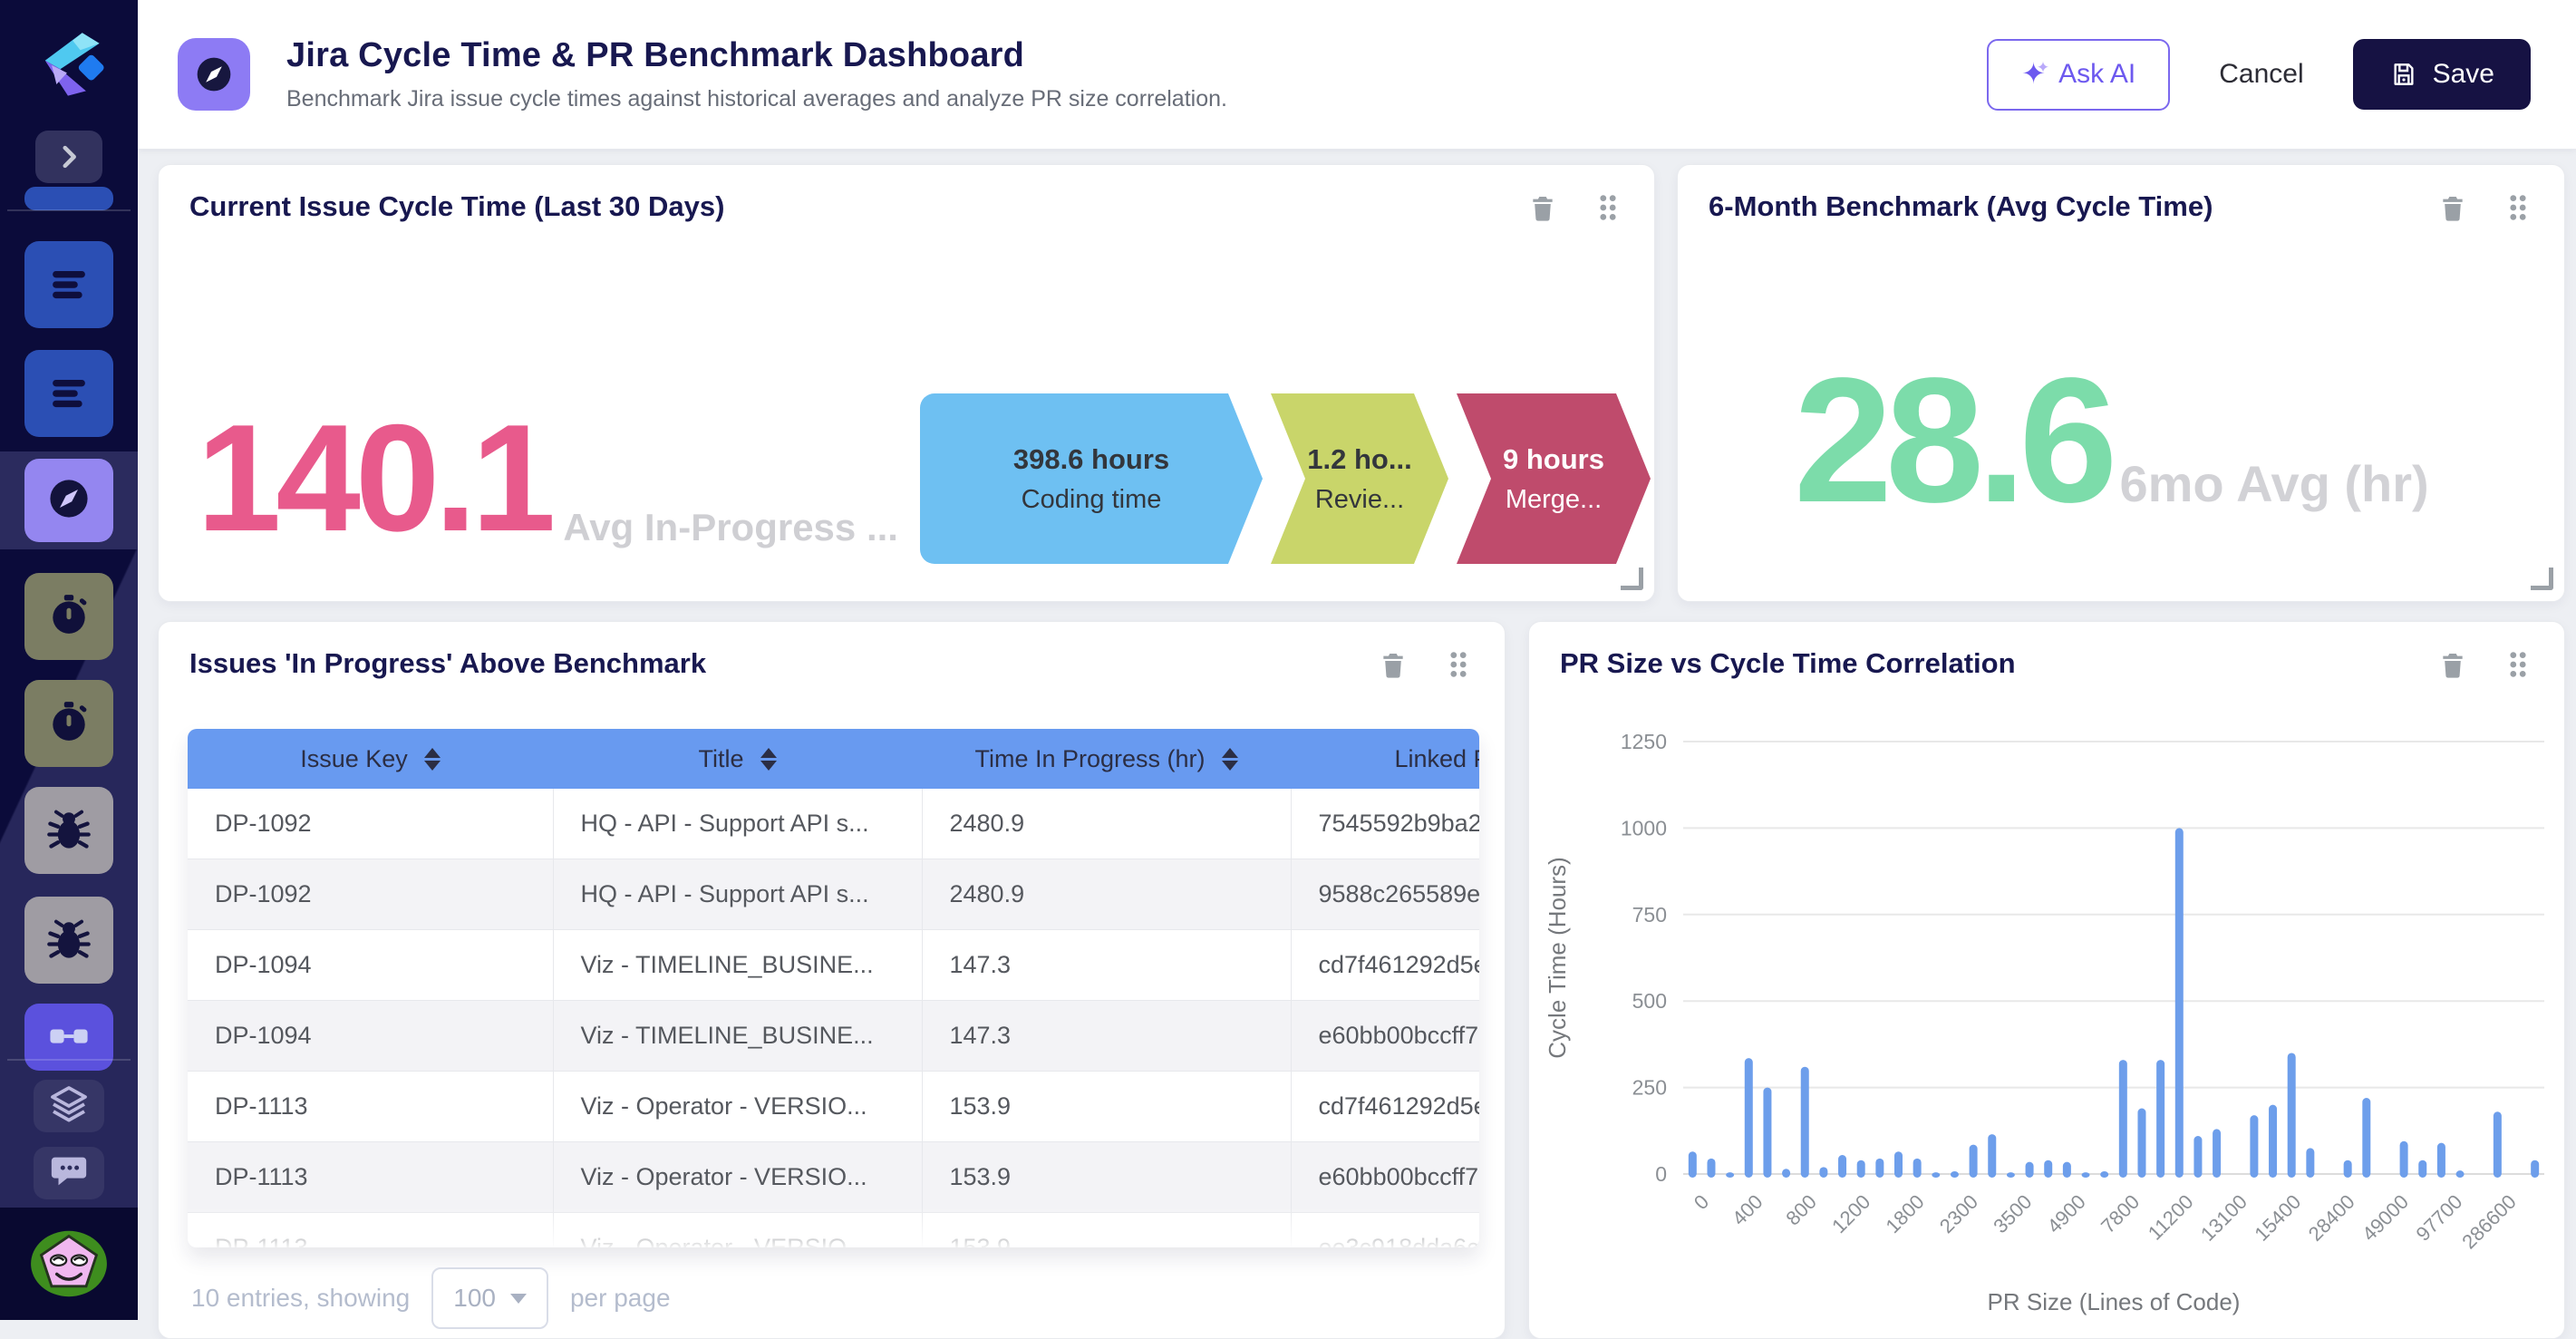 The image size is (2576, 1339). Describe the element at coordinates (2261, 74) in the screenshot. I see `cancel-button: Cancel` at that location.